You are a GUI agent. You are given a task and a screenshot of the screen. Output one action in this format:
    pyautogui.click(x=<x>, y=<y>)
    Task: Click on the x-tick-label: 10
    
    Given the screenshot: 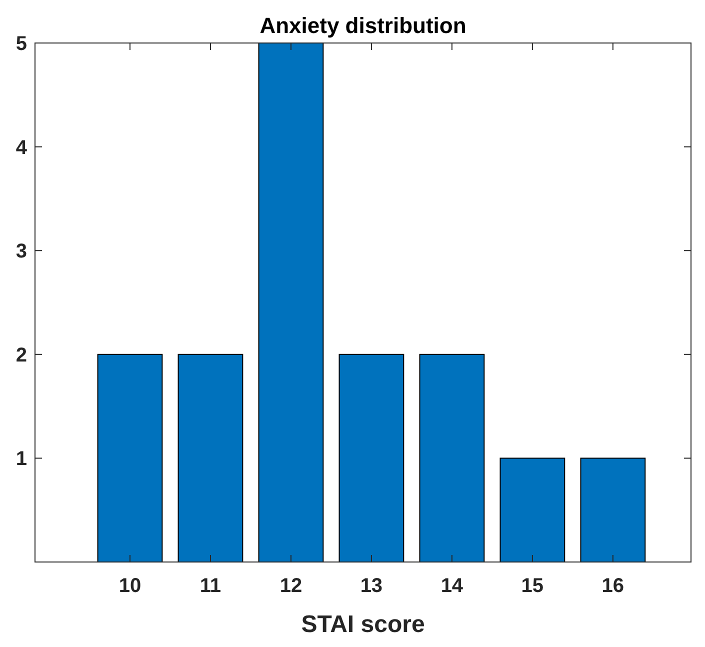 What is the action you would take?
    pyautogui.click(x=130, y=586)
    